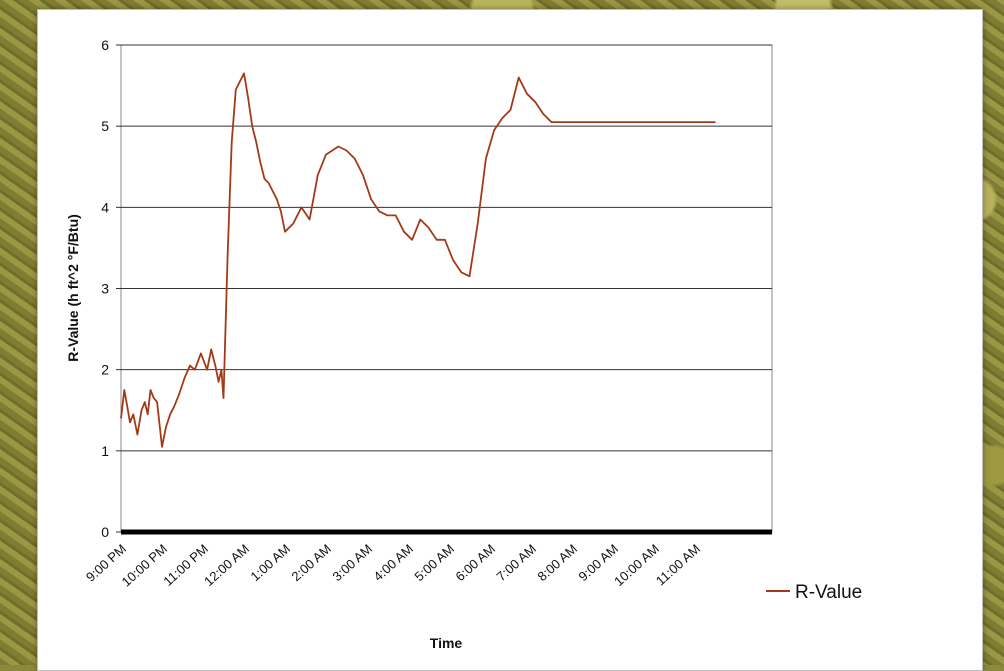 The height and width of the screenshot is (671, 1004). What do you see at coordinates (516, 562) in the screenshot?
I see `x-tick-label: 7:00 AM` at bounding box center [516, 562].